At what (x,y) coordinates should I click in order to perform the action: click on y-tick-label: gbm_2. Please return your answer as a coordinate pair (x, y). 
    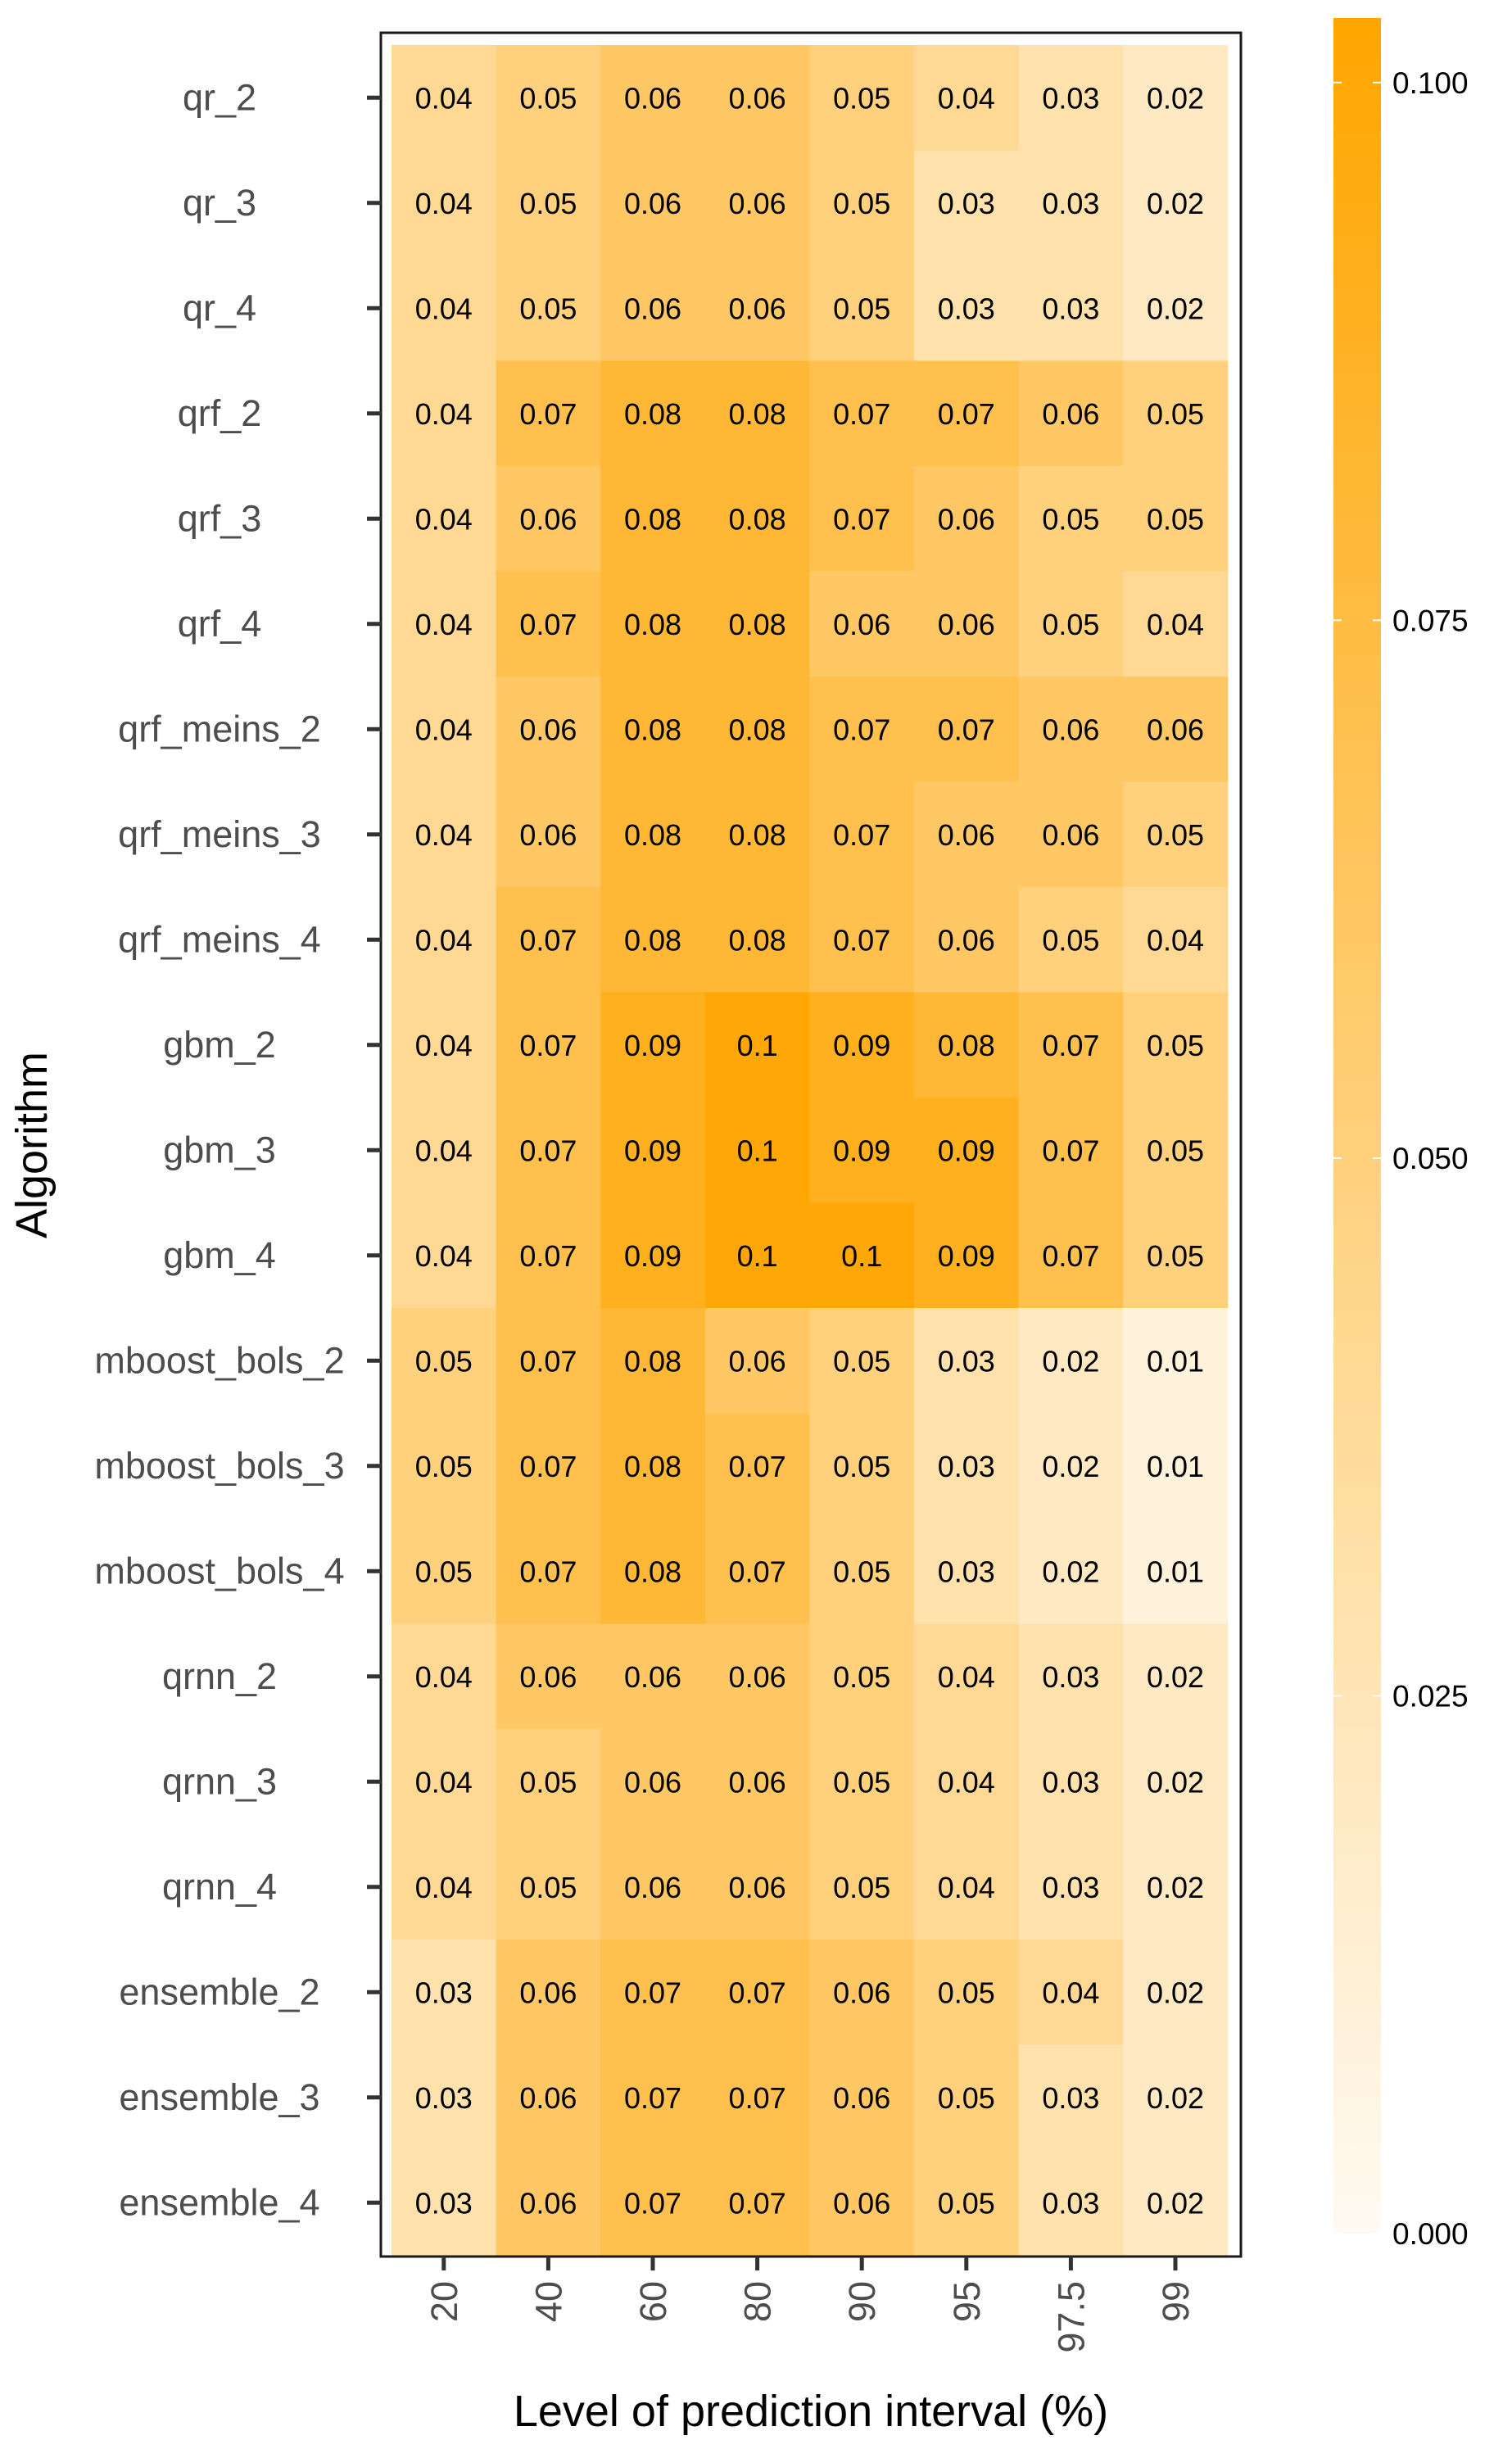
    Looking at the image, I should click on (220, 1045).